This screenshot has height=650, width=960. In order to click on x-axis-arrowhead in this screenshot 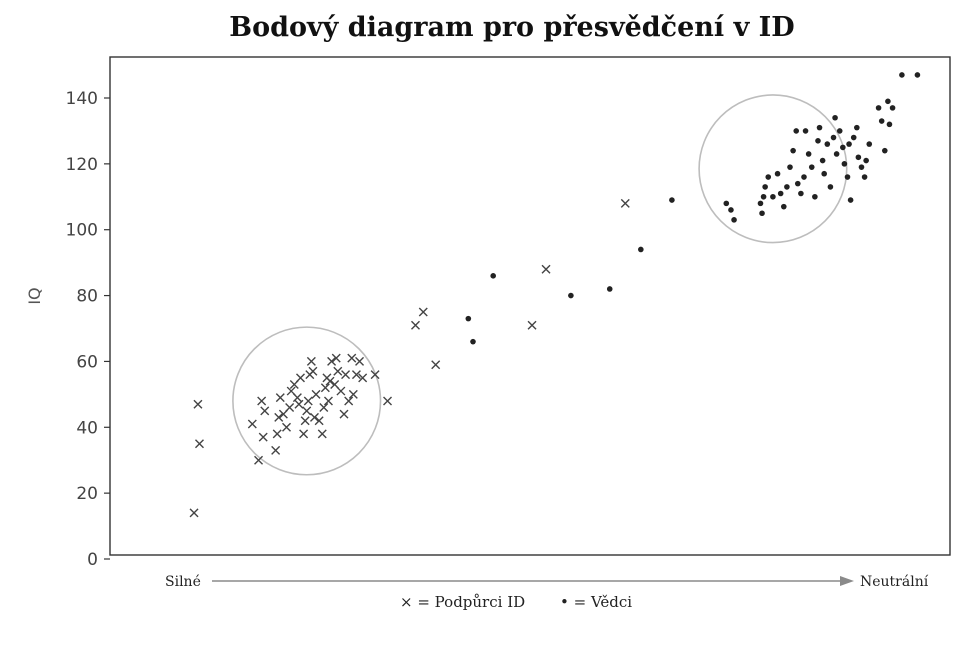, I will do `click(847, 581)`.